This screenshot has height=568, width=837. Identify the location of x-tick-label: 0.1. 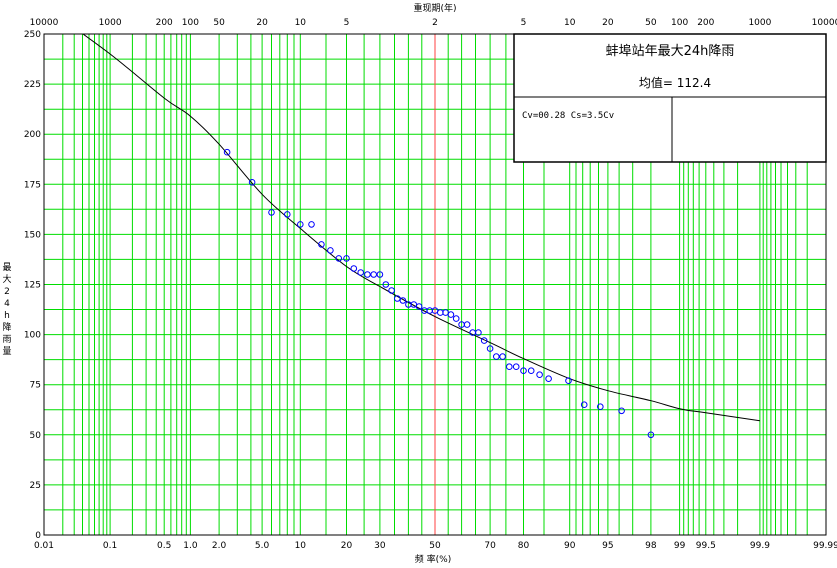
(110, 546).